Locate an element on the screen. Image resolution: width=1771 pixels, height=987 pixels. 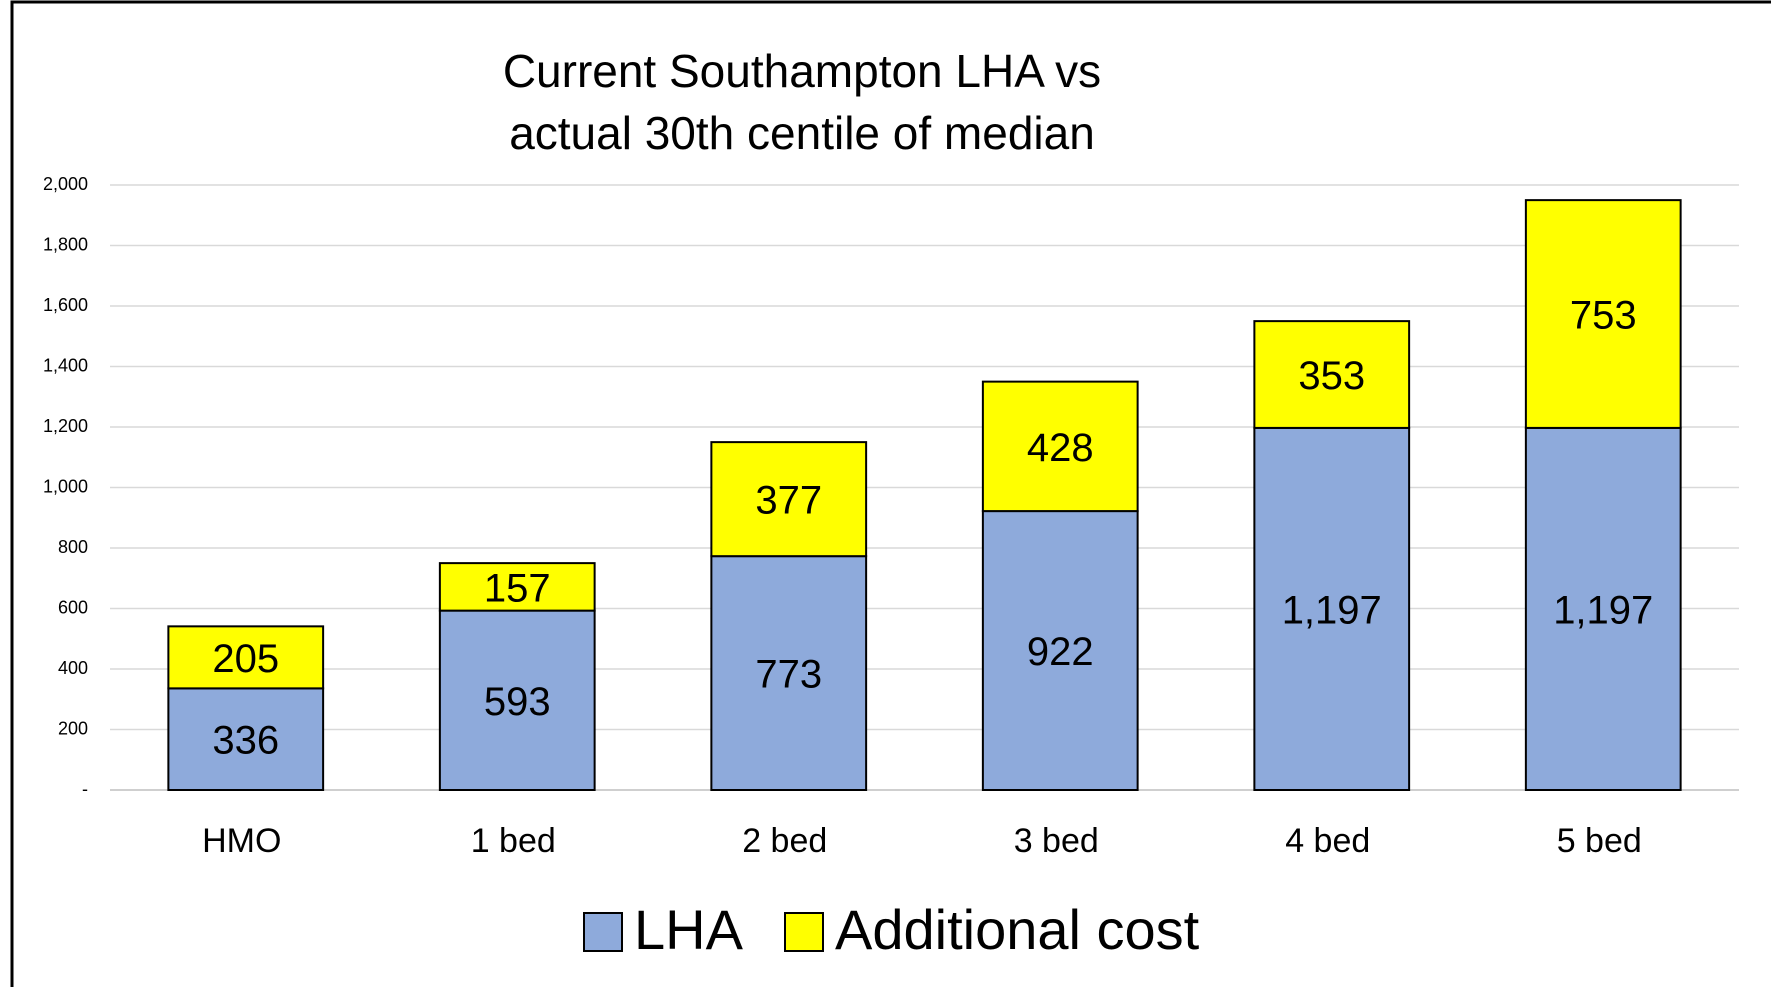
y-tick-label: 1,800 is located at coordinates (65, 244).